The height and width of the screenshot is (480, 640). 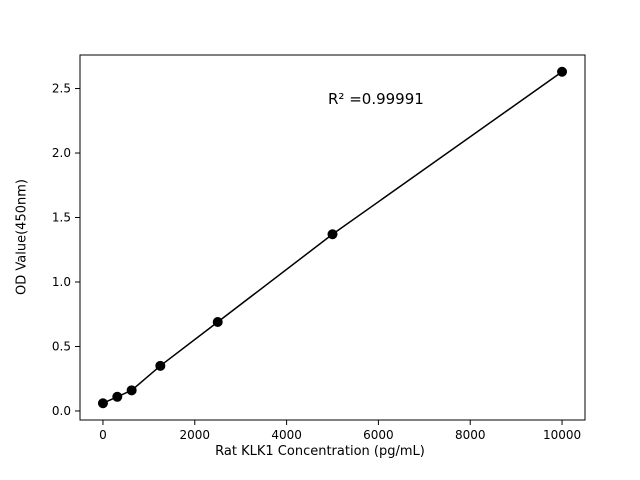 I want to click on svg-text: 2.5, so click(x=61, y=89).